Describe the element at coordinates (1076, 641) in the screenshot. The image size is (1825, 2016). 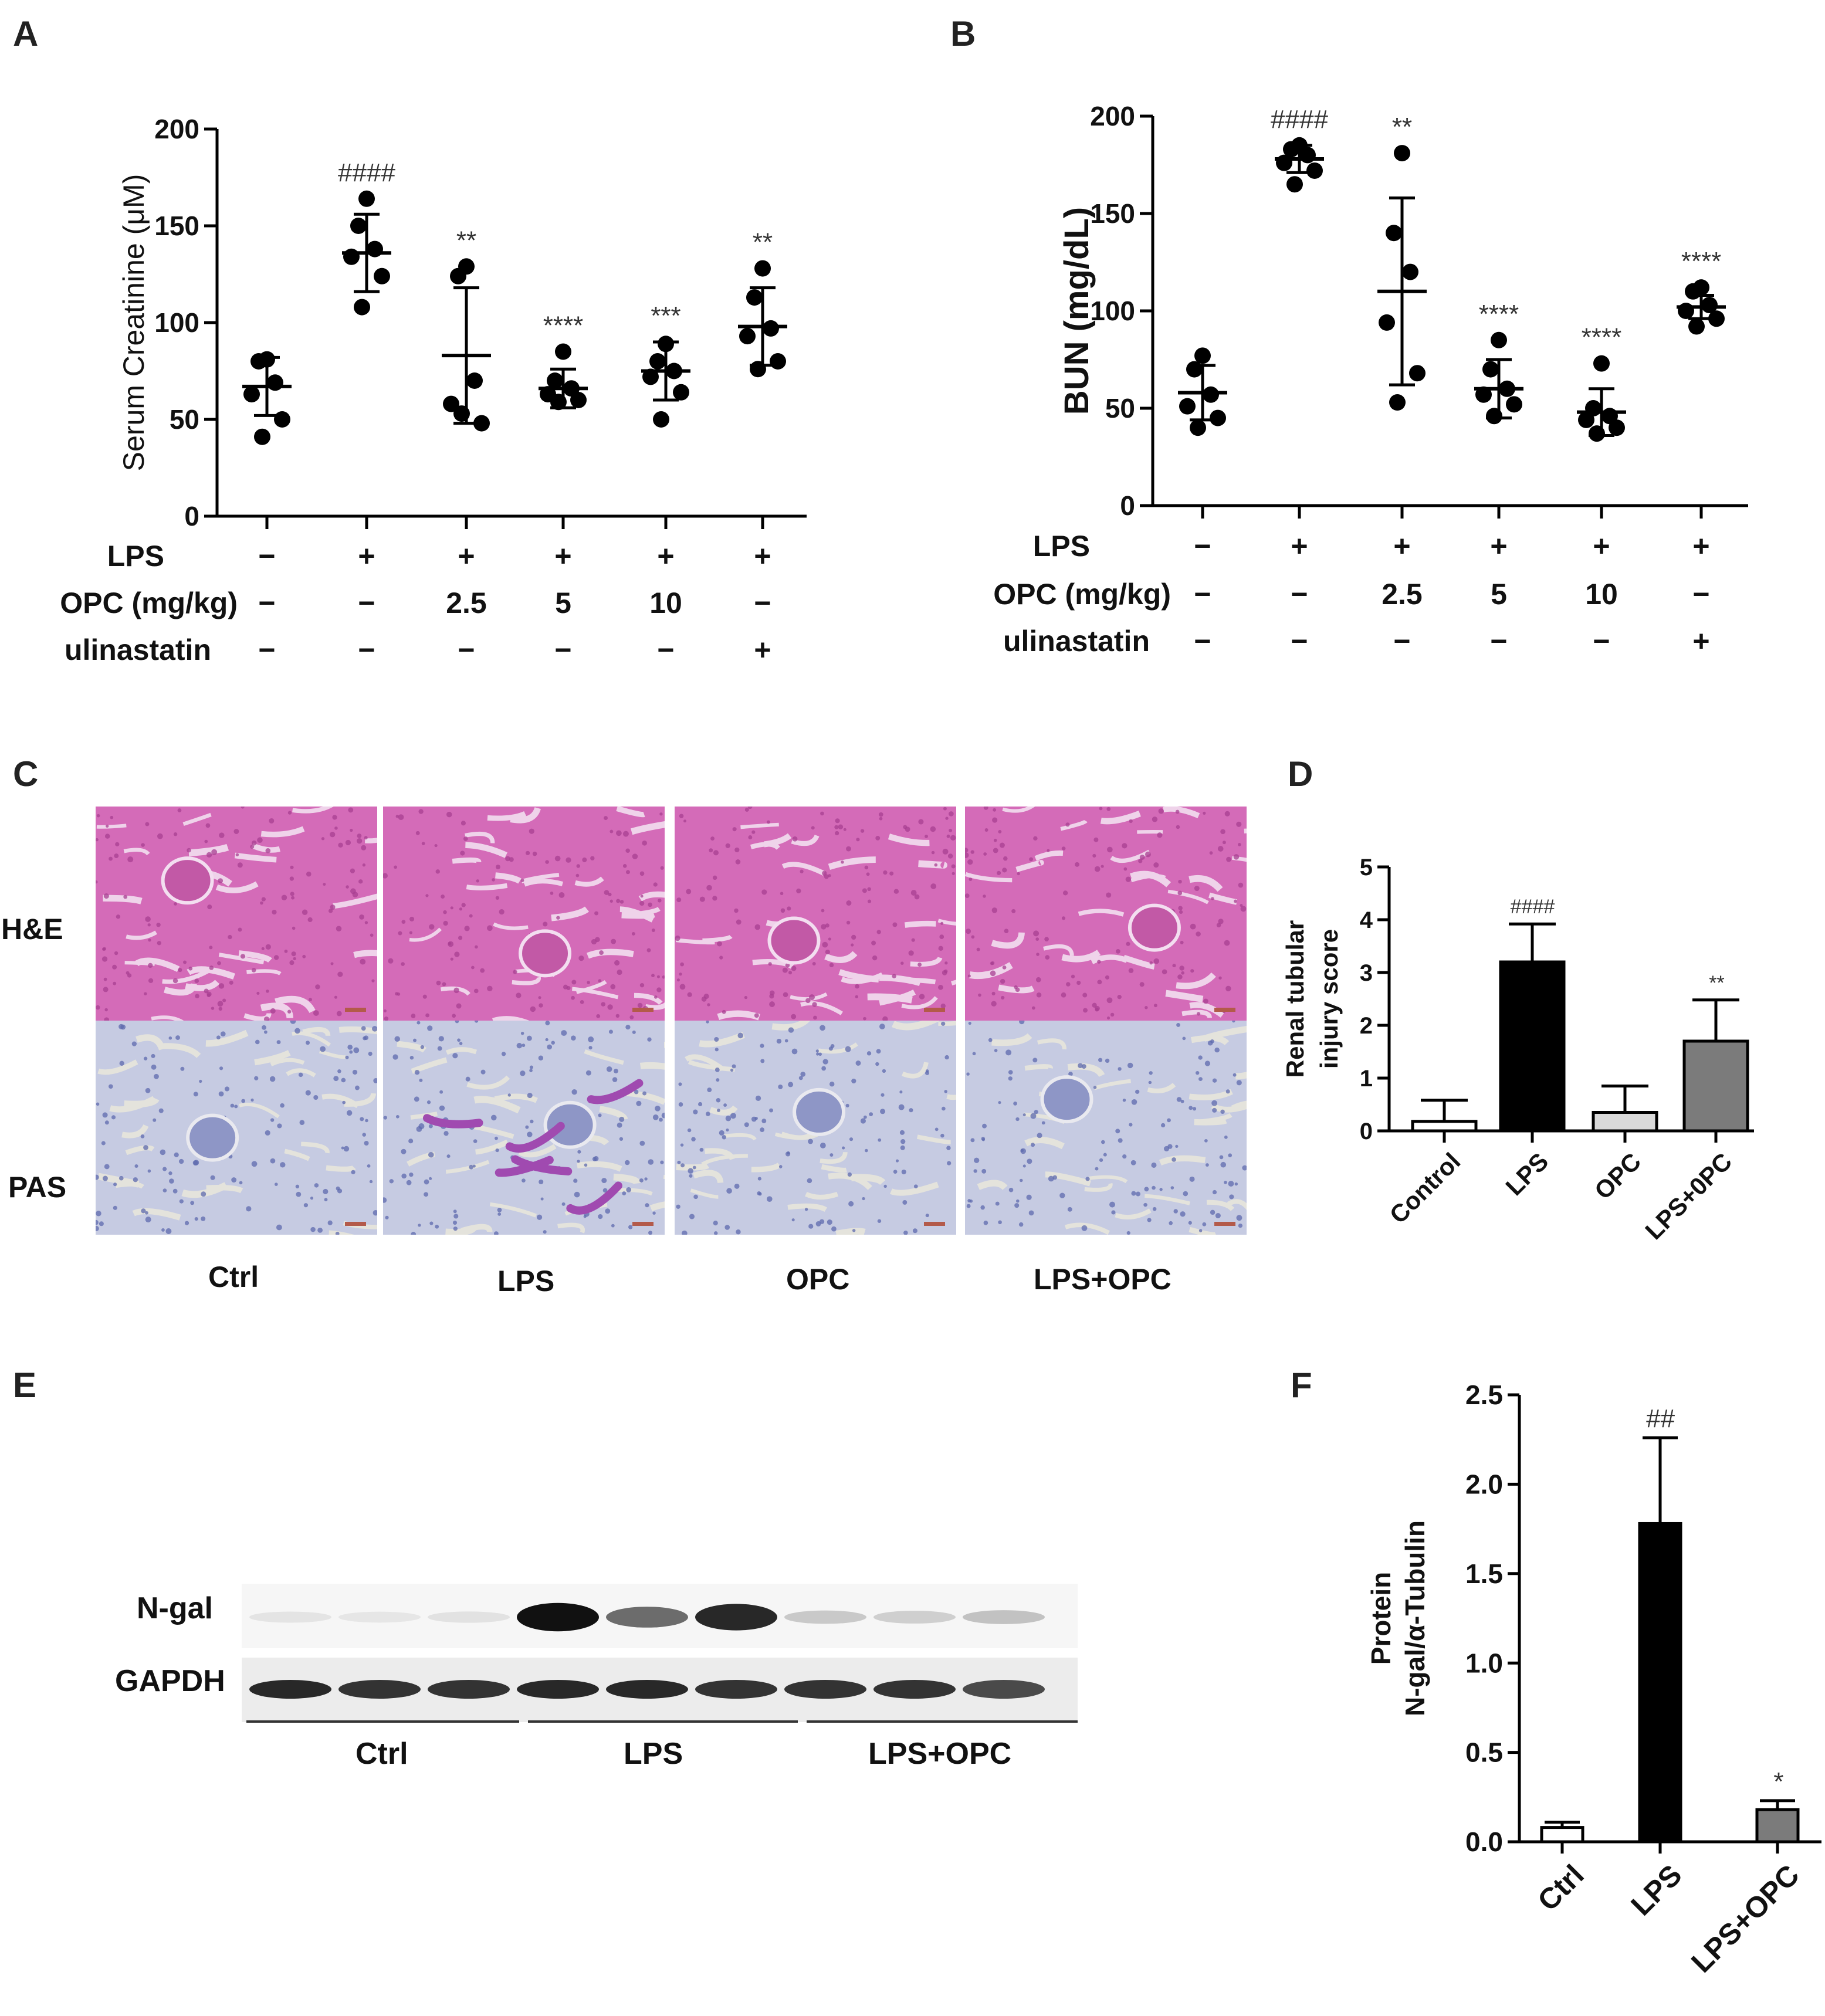
I see `treatment-row-label: ulinastatin` at that location.